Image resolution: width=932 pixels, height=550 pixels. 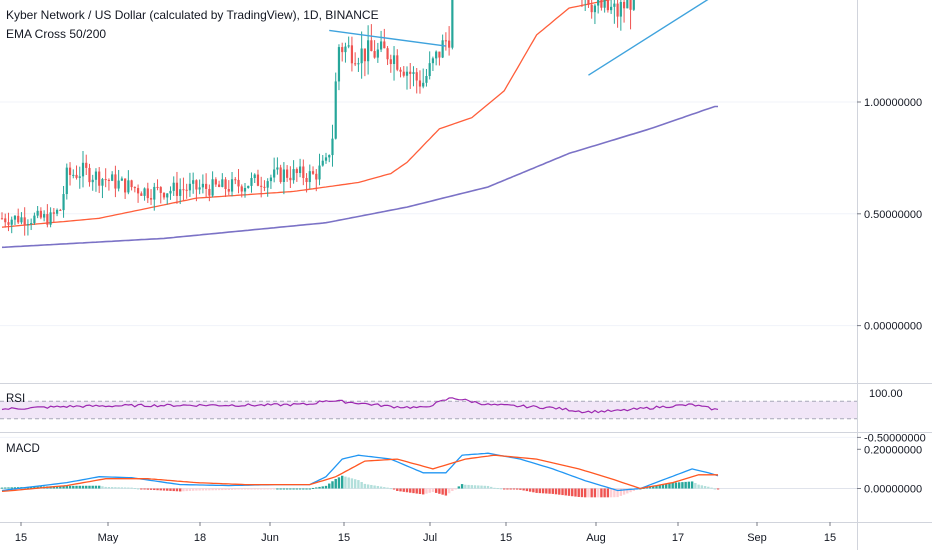 I want to click on indicator-label: EMA Cross 50/200, so click(x=56, y=34).